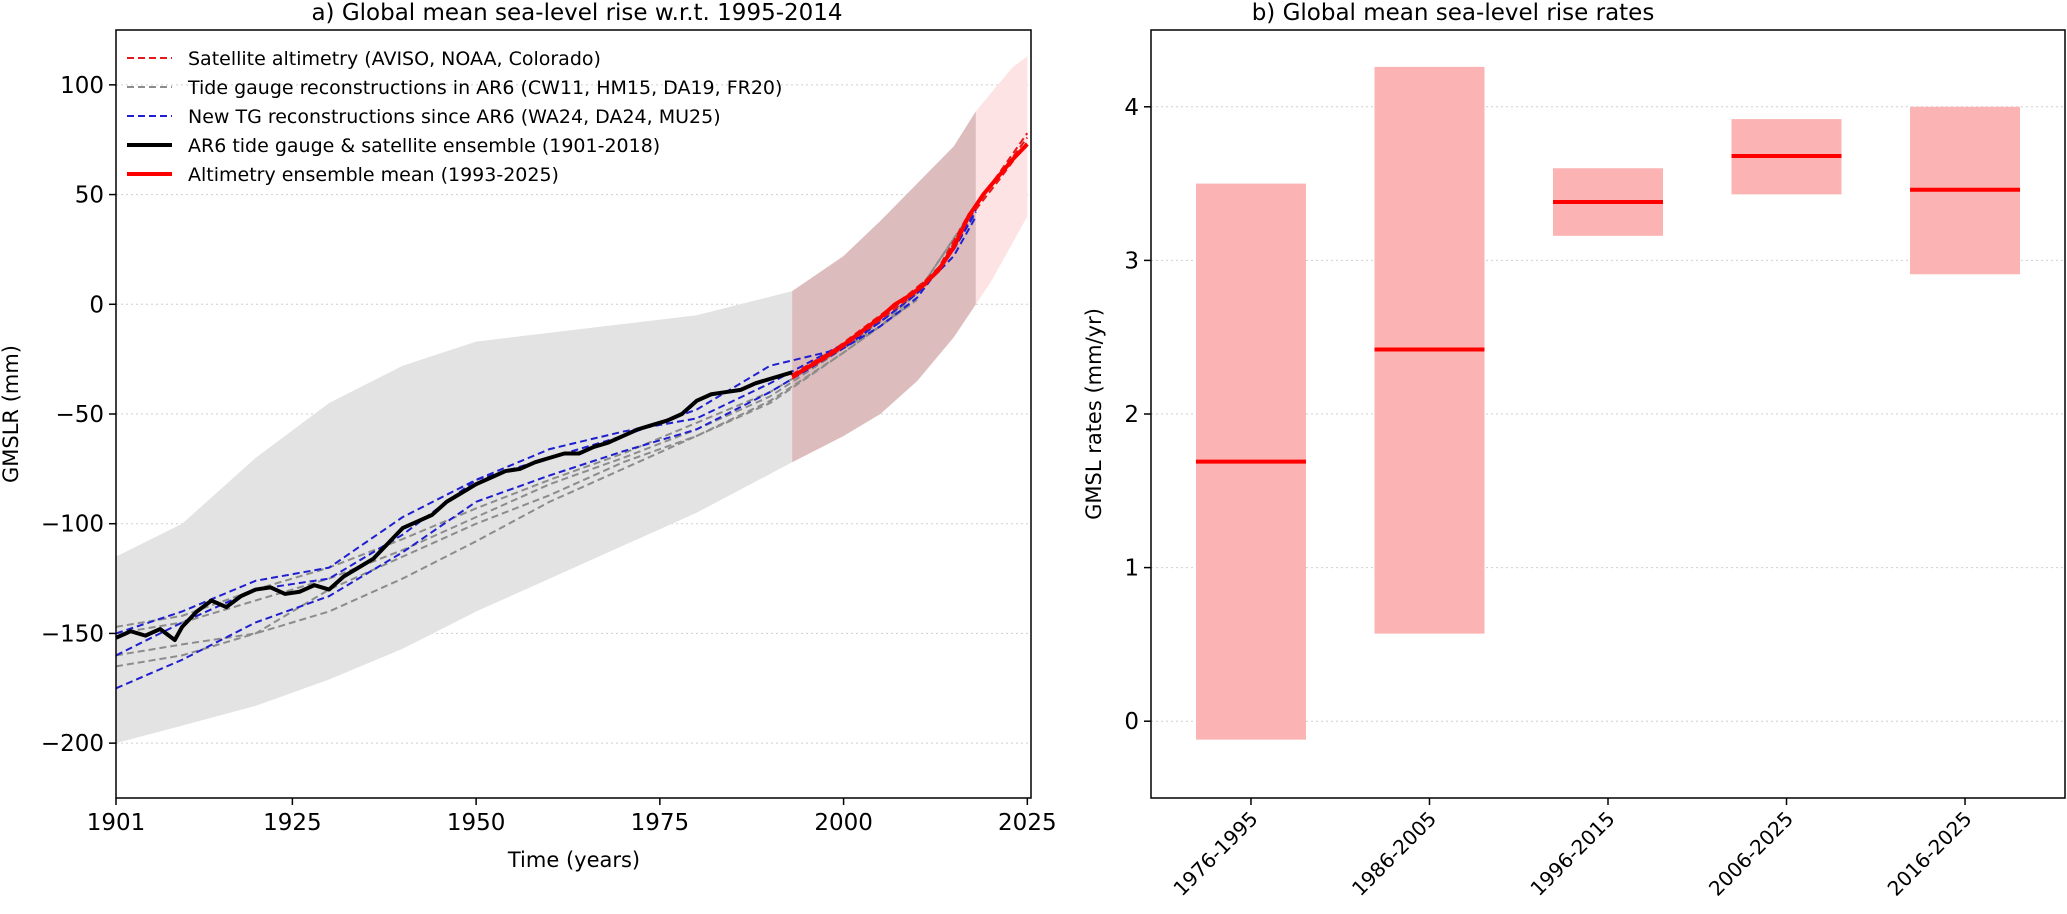 This screenshot has height=914, width=2067. Describe the element at coordinates (1751, 854) in the screenshot. I see `panel-b-x-tick-label: 2006-2025` at that location.